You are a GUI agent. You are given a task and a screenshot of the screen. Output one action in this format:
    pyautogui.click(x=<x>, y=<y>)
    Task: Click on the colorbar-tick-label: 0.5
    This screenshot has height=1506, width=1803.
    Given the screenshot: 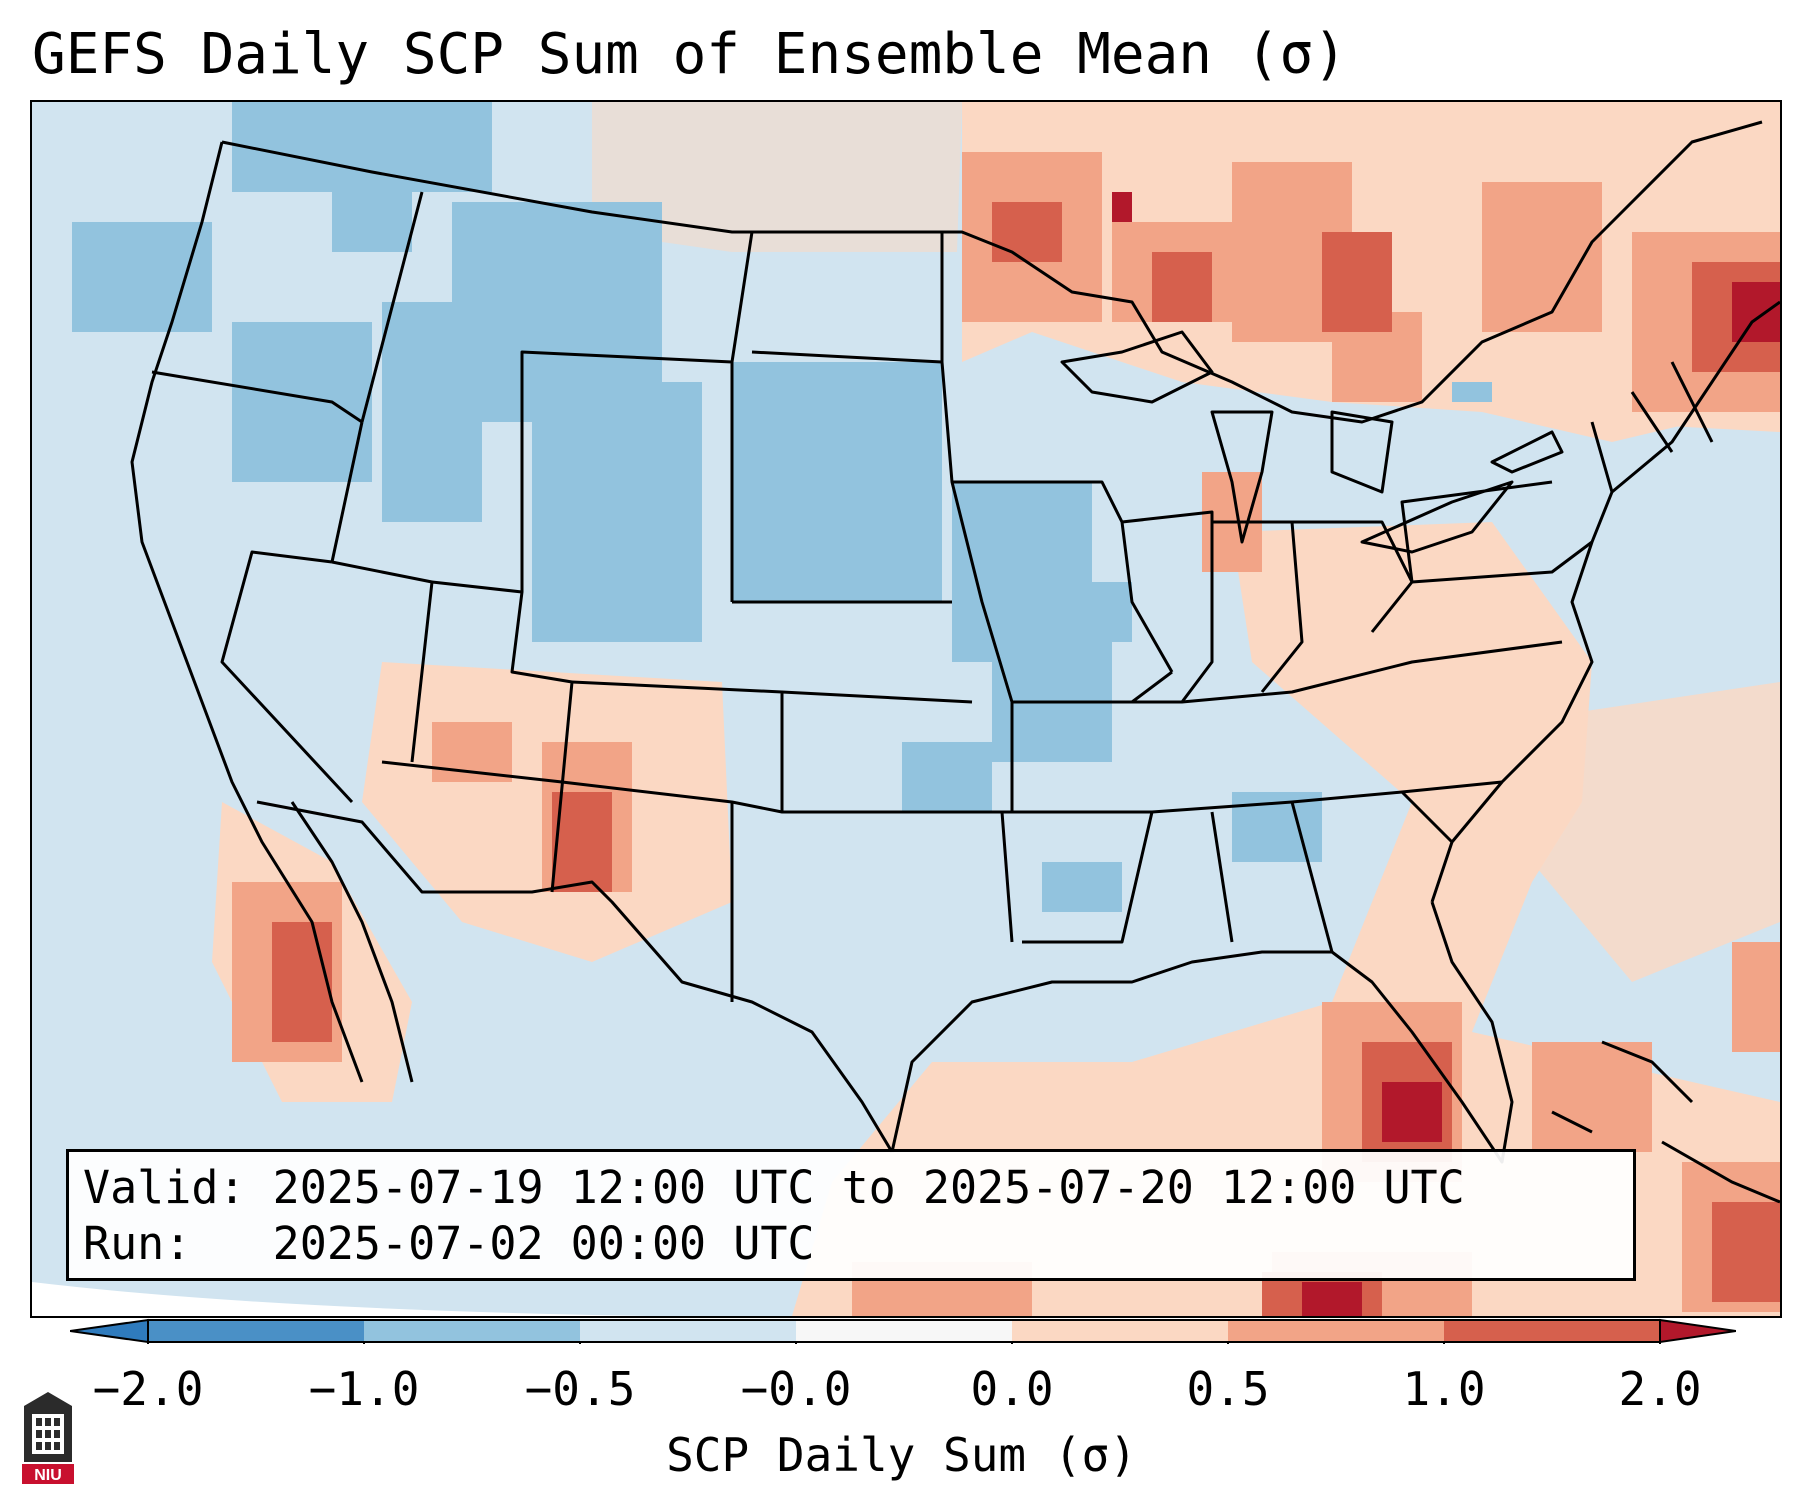 What is the action you would take?
    pyautogui.click(x=1228, y=1389)
    